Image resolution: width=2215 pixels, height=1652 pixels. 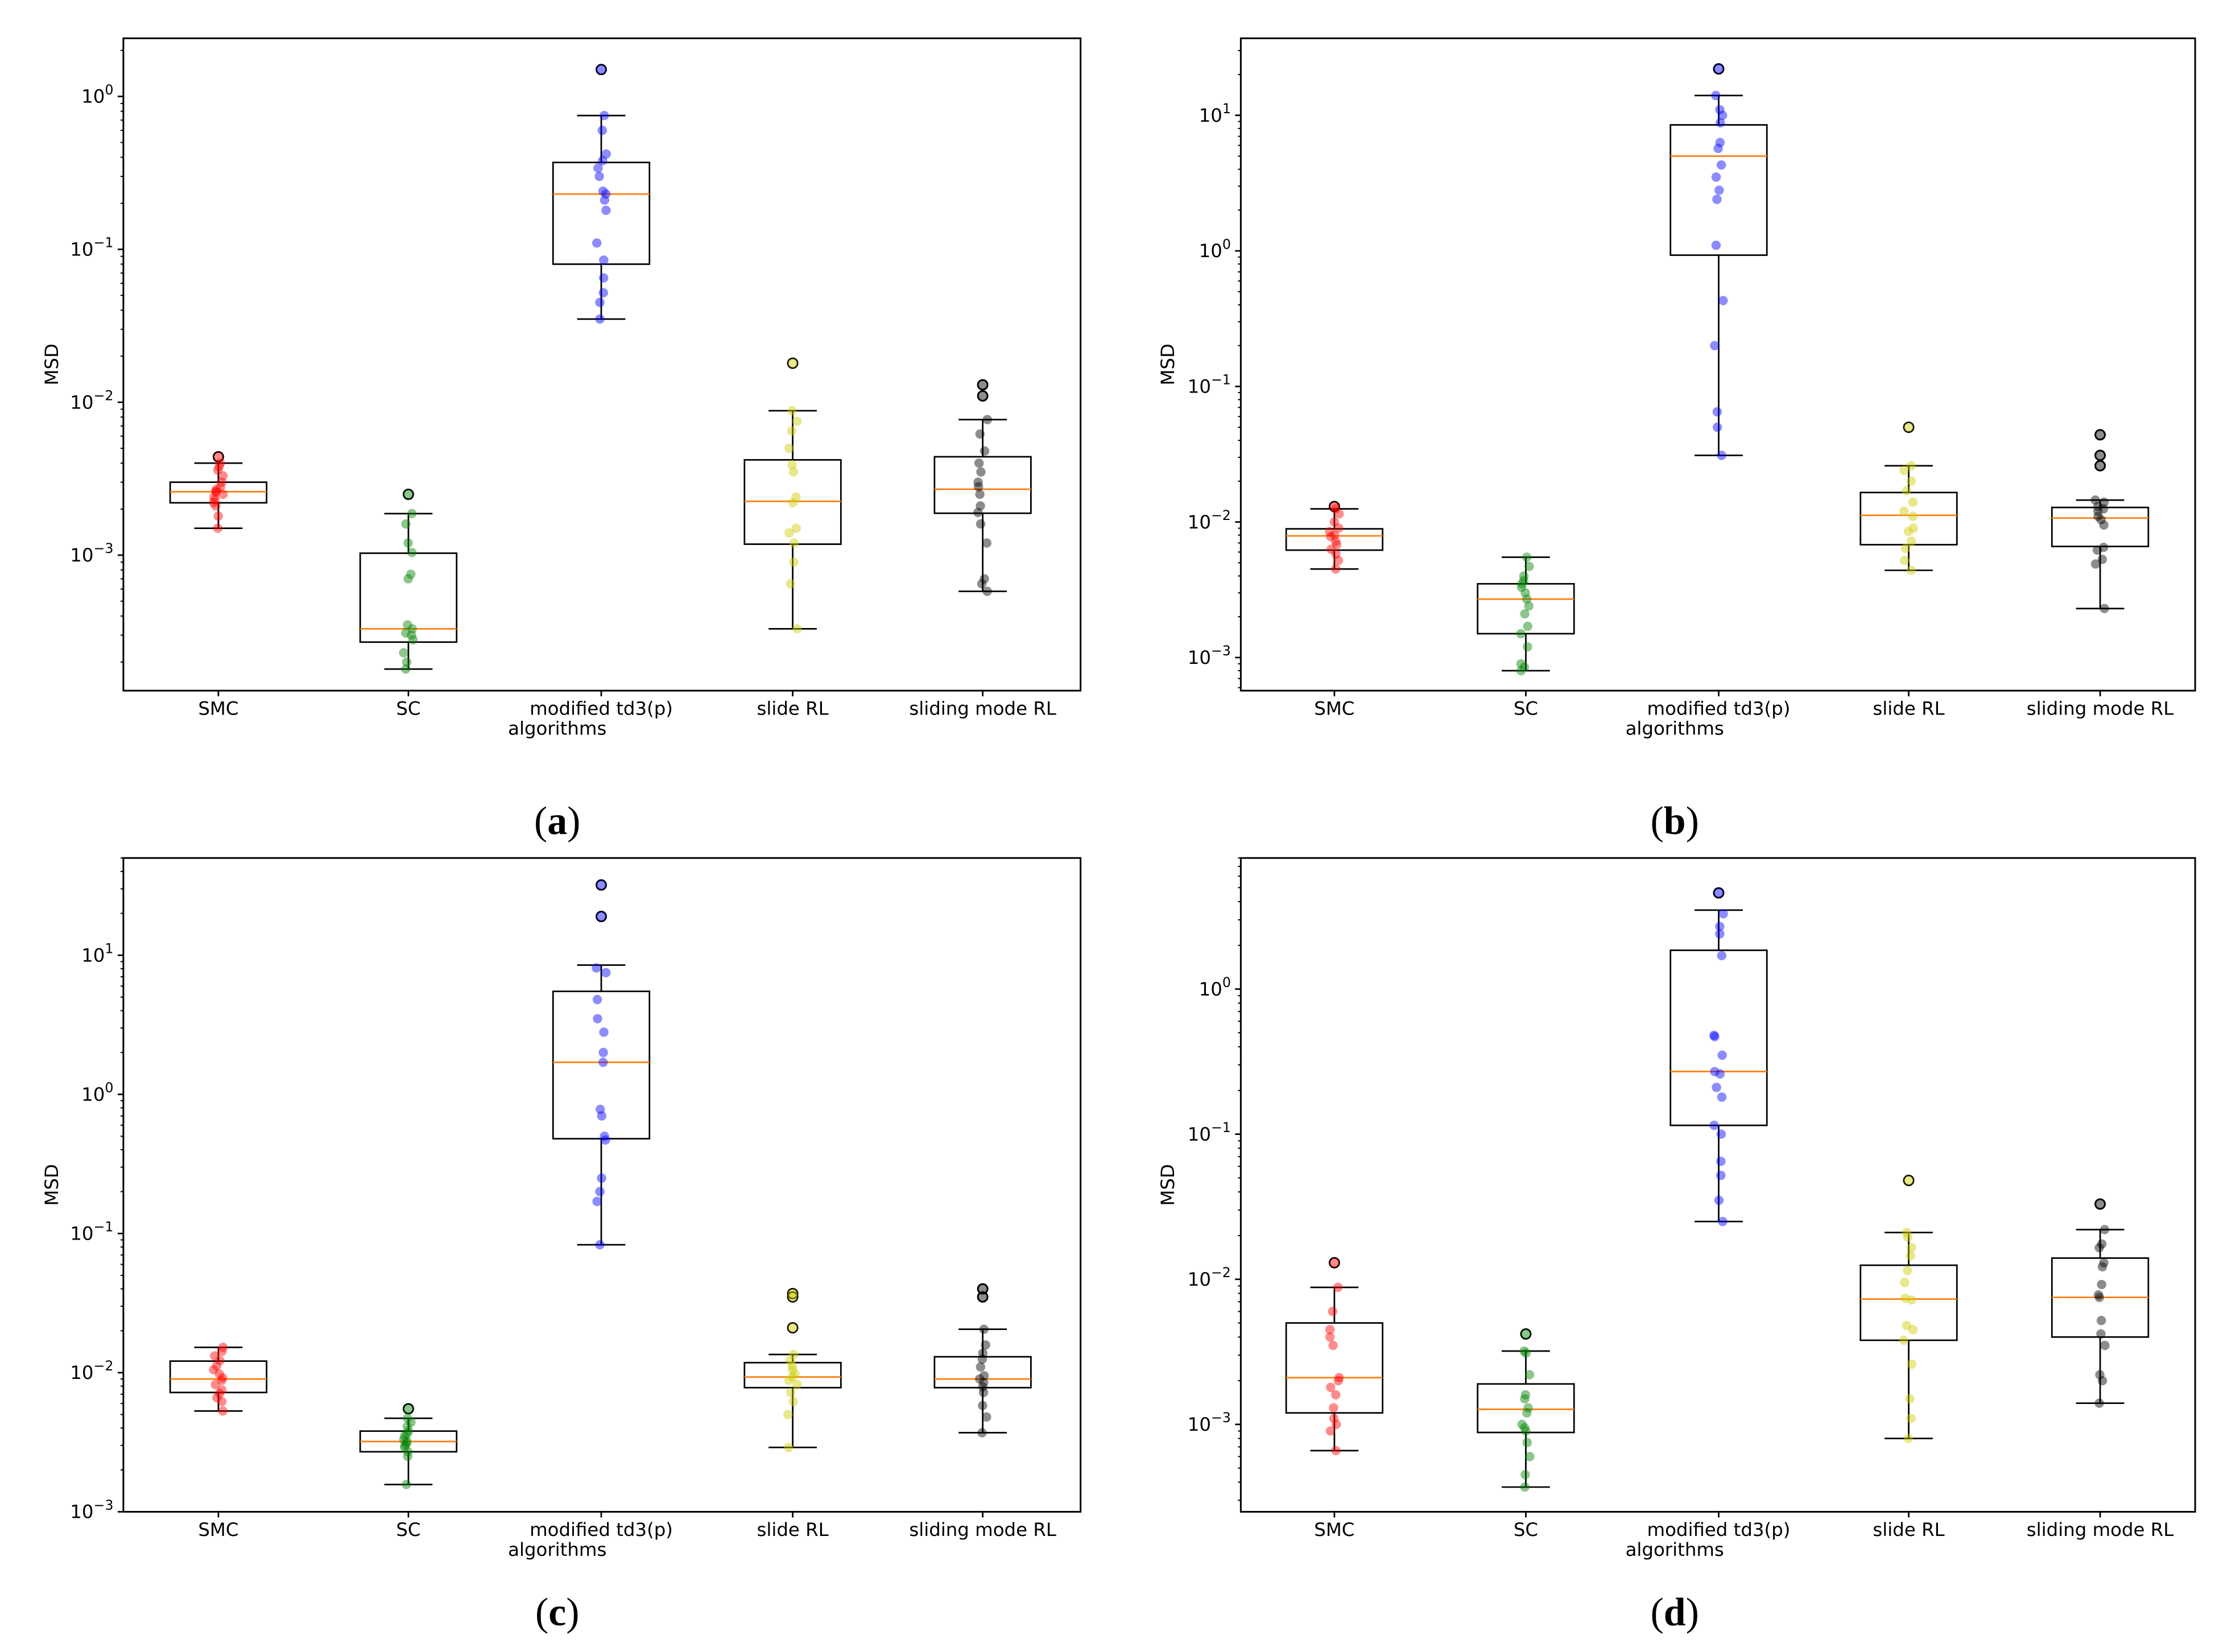 I want to click on x-tick-label: slide RL, so click(x=792, y=1530).